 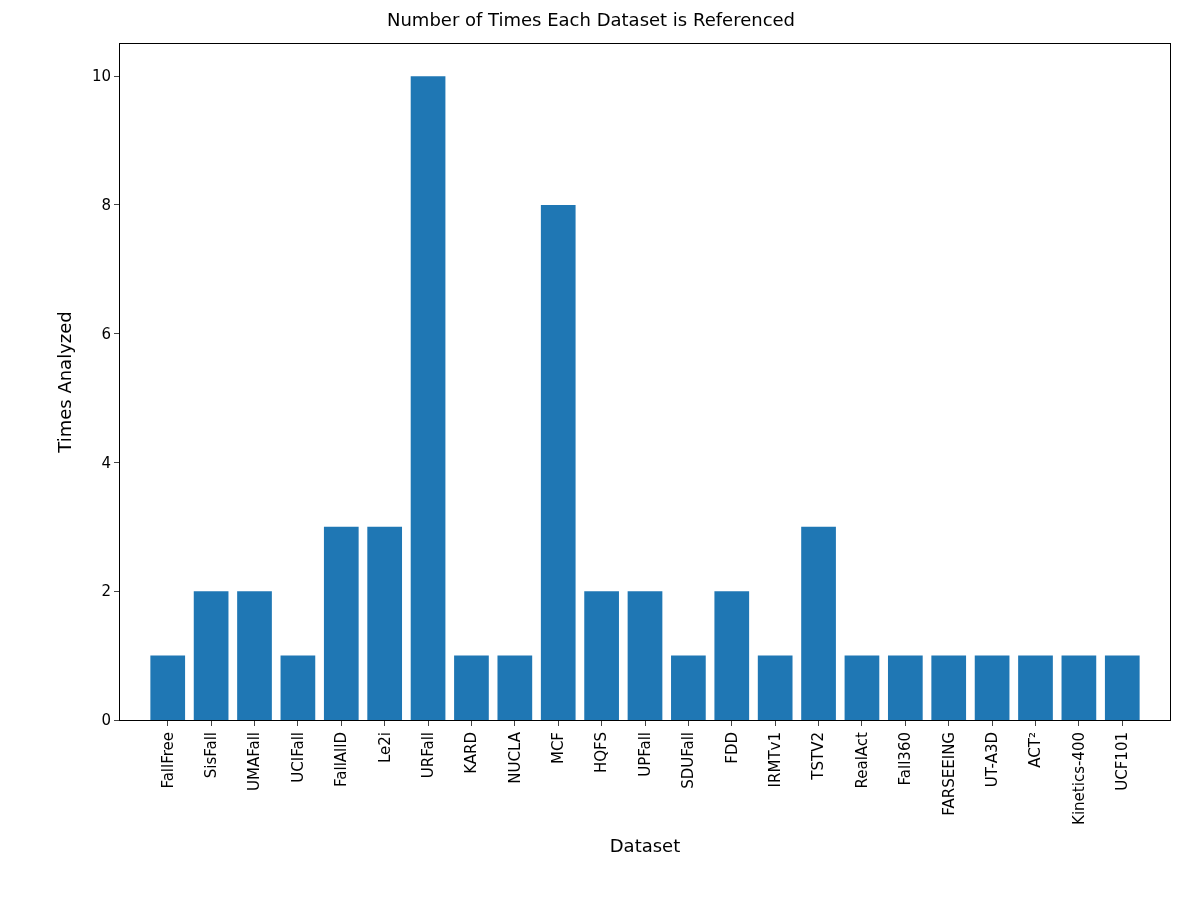 What do you see at coordinates (341, 759) in the screenshot?
I see `x-tick-label: FallAllD` at bounding box center [341, 759].